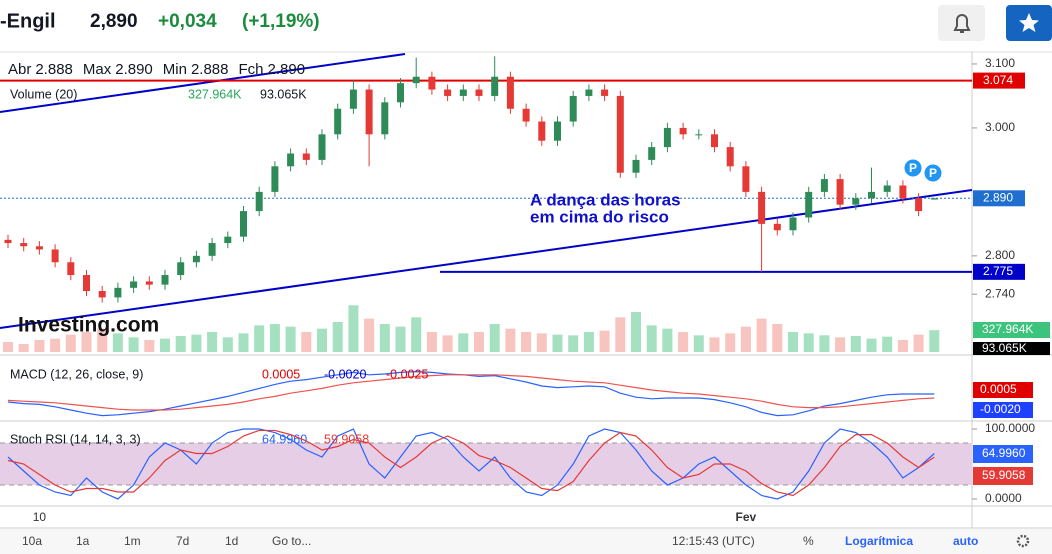  What do you see at coordinates (182, 541) in the screenshot?
I see `range-button: 7d` at bounding box center [182, 541].